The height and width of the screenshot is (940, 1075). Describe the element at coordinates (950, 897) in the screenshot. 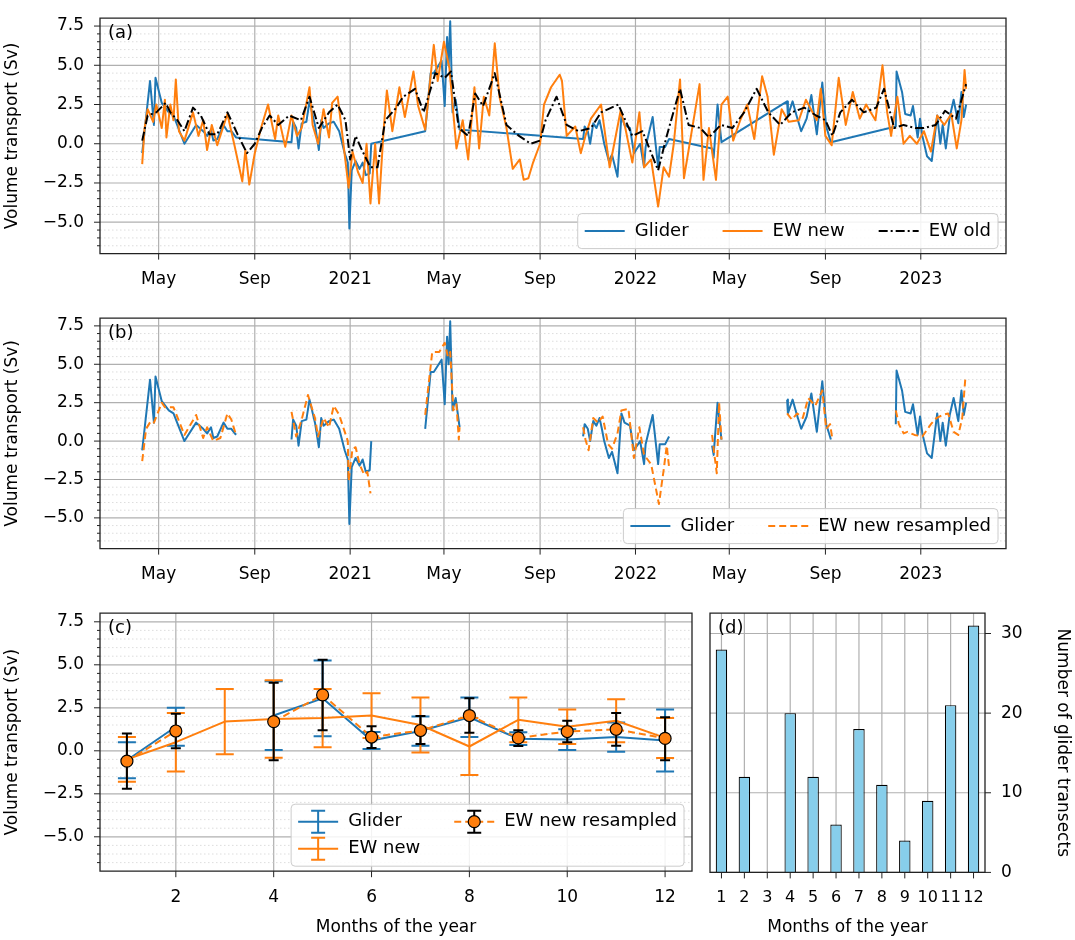

I see `x-tick-label: 11` at that location.